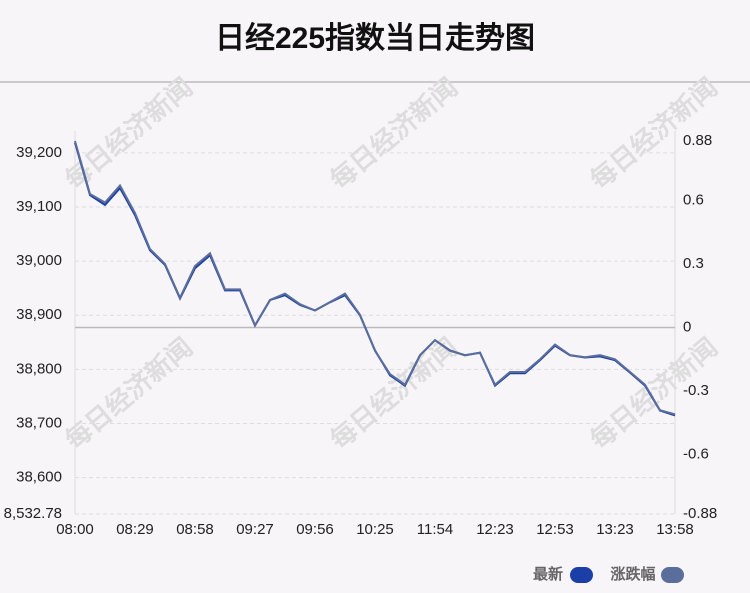 The height and width of the screenshot is (593, 750). What do you see at coordinates (495, 529) in the screenshot?
I see `x-tick-label: 12:23` at bounding box center [495, 529].